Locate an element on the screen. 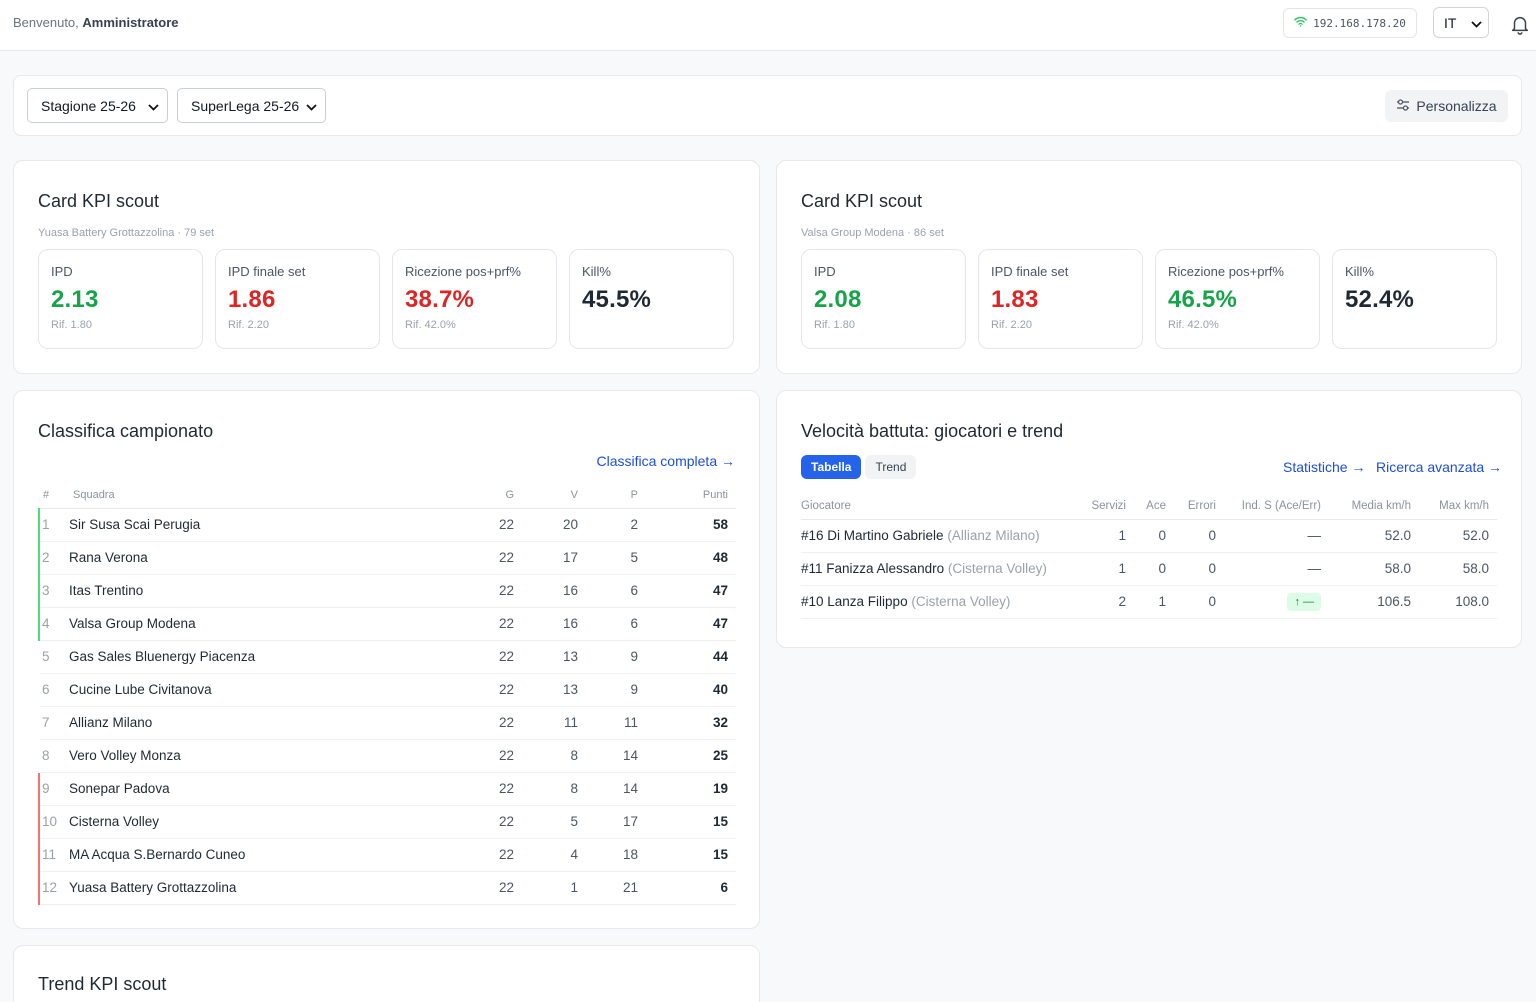 The height and width of the screenshot is (1002, 1536). table-row: 12 Yuasa Battery Grottazzolina 22 1 21 6 is located at coordinates (387, 888).